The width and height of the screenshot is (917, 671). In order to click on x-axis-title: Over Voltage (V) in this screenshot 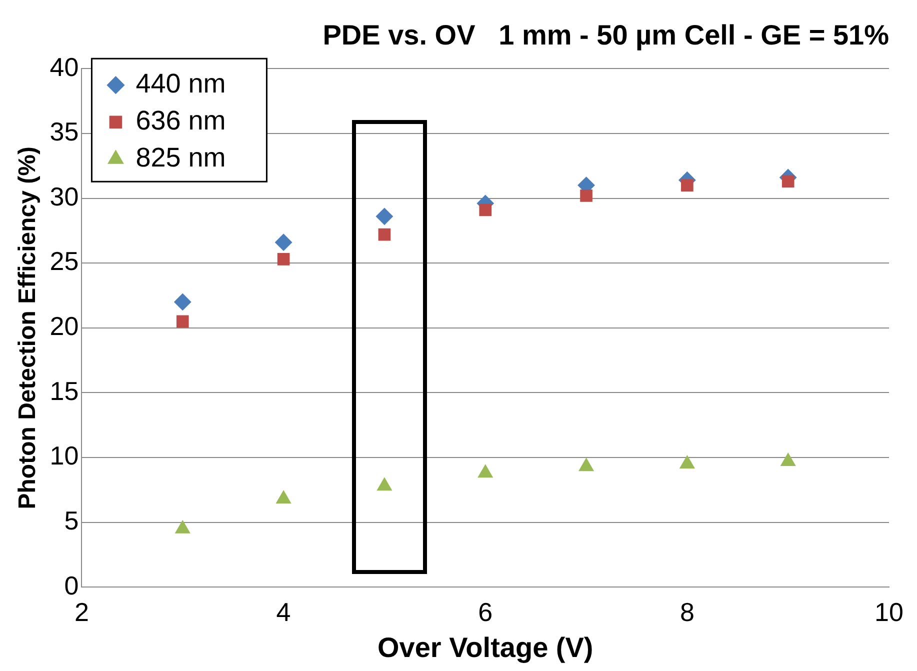, I will do `click(485, 647)`.